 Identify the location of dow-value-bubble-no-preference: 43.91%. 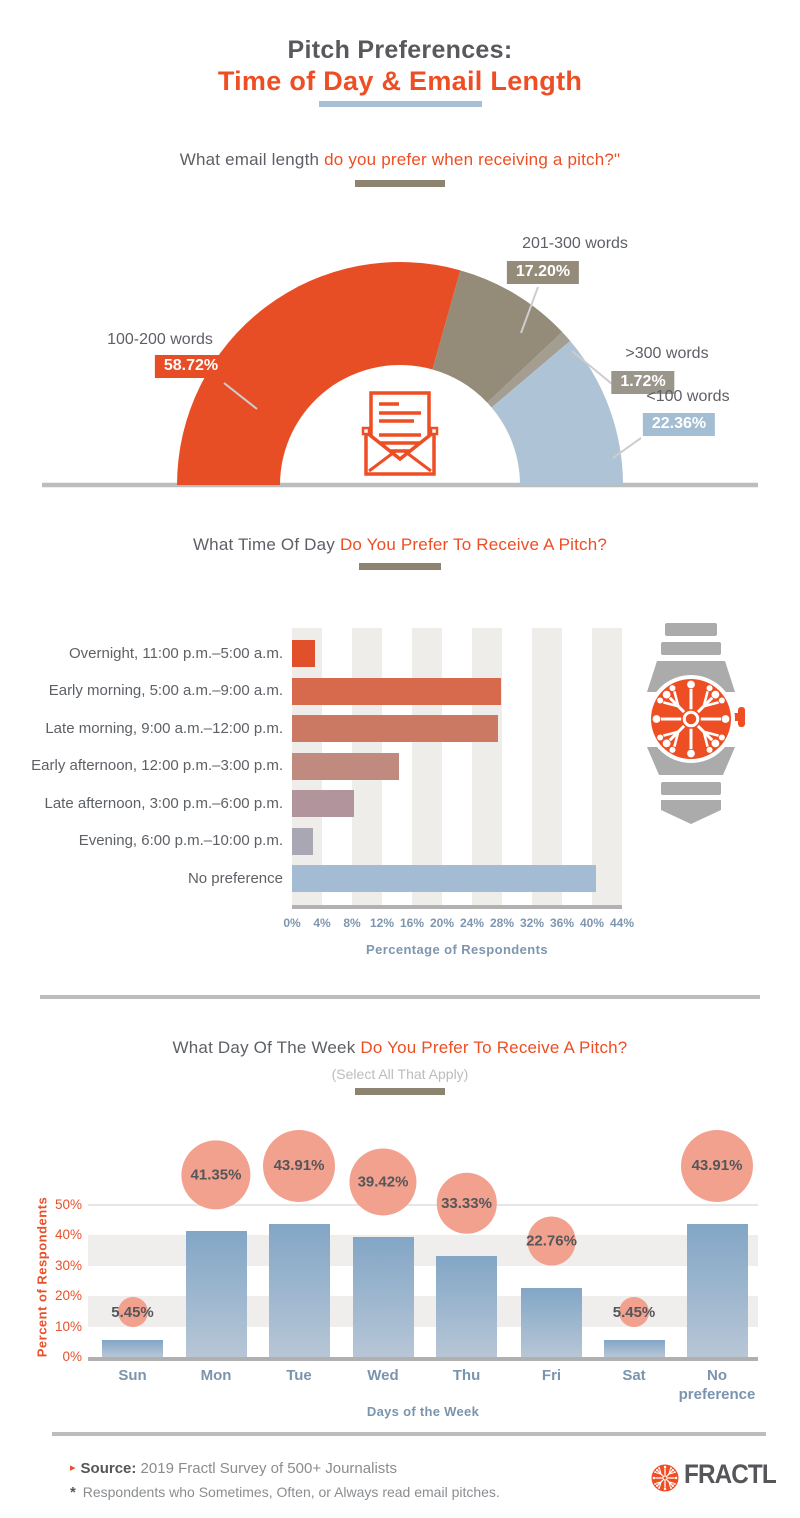
(717, 1165).